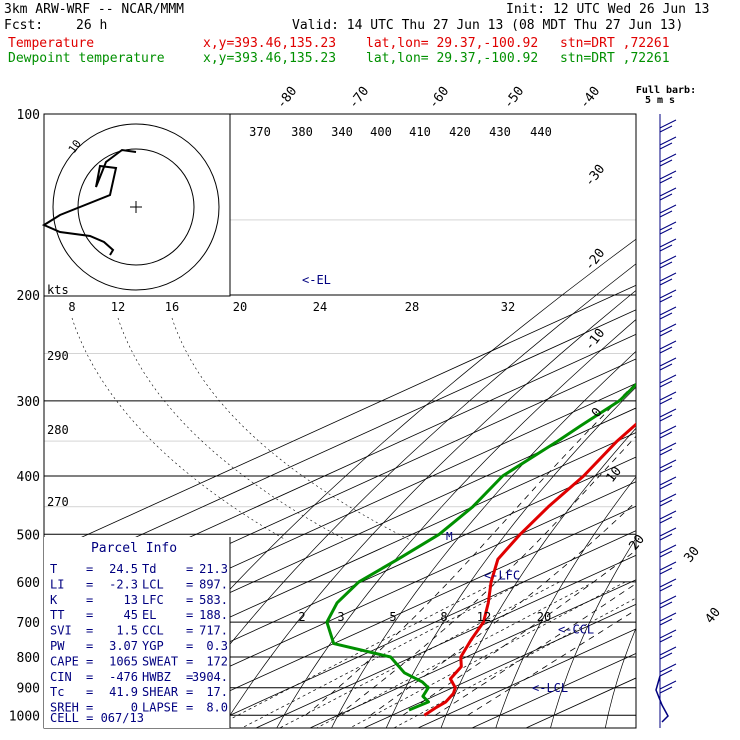 The width and height of the screenshot is (740, 740). What do you see at coordinates (217, 708) in the screenshot?
I see `parcel-value-lapse: 8.0` at bounding box center [217, 708].